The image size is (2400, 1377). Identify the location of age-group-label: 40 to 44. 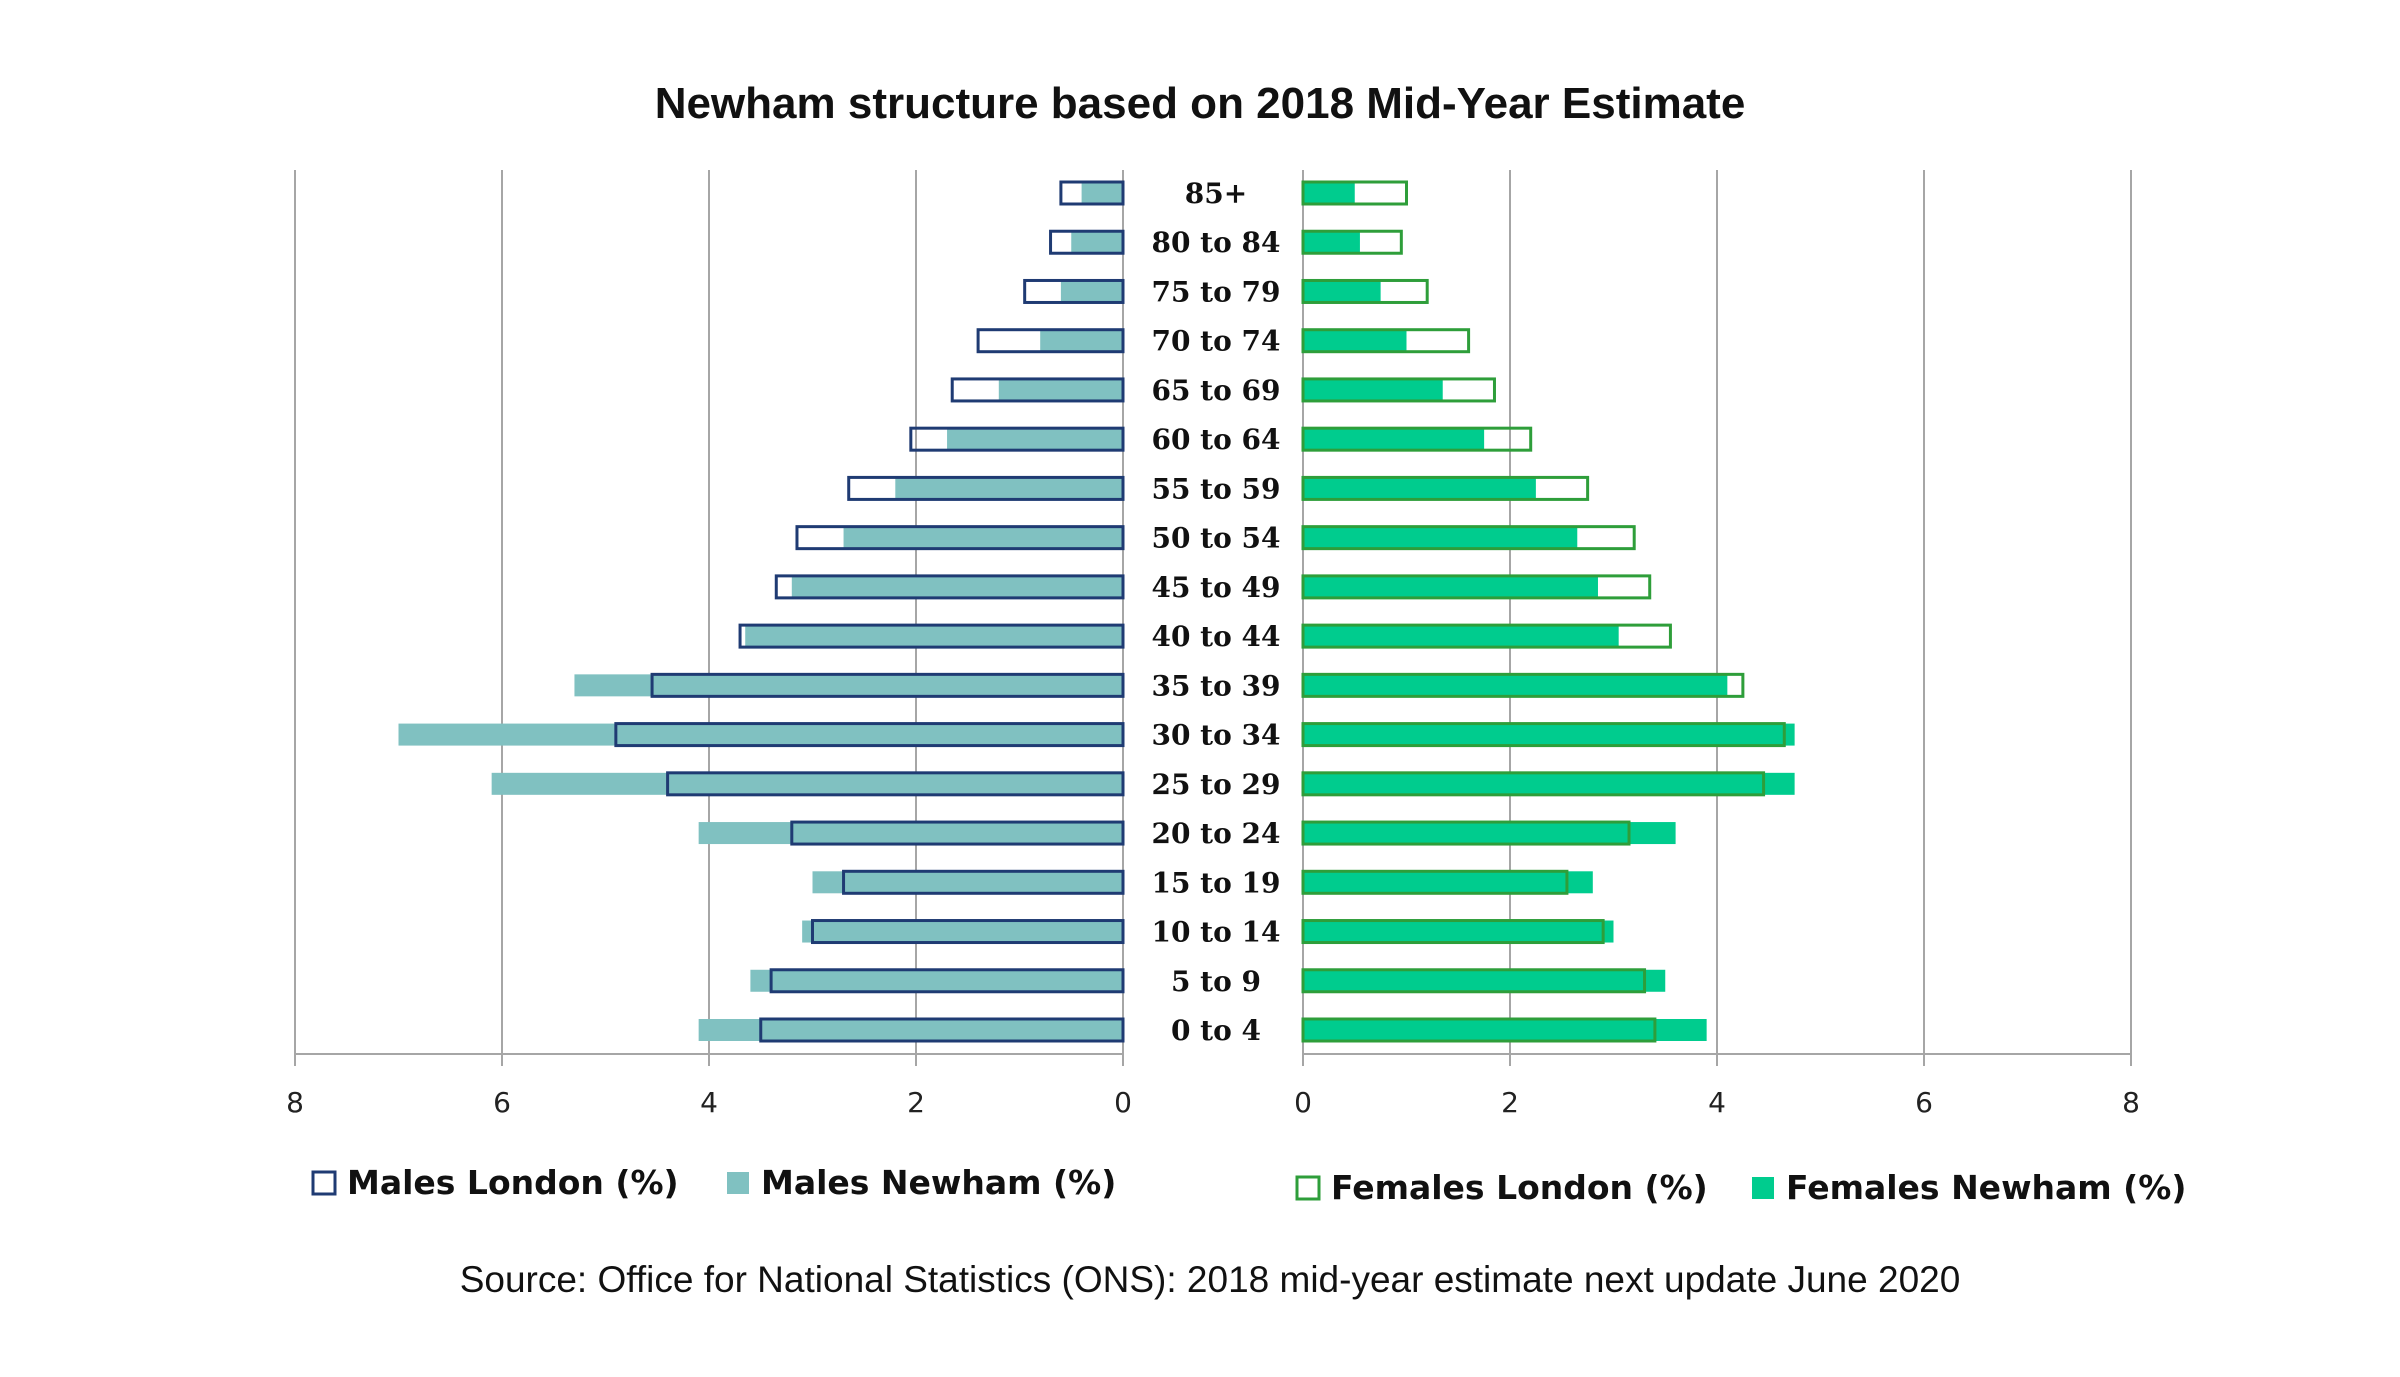
(1215, 636).